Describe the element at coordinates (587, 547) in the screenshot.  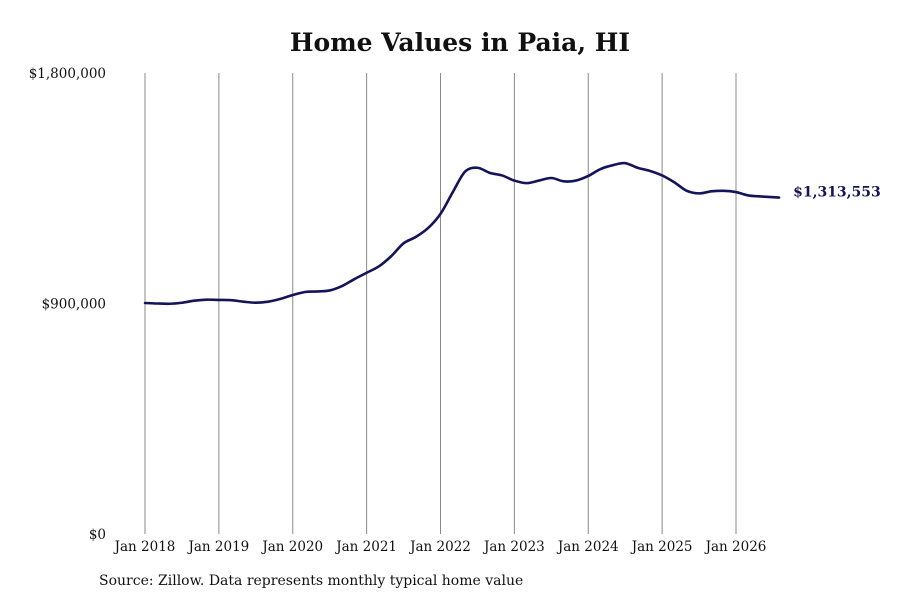
I see `x-tick-label: Jan 2024` at that location.